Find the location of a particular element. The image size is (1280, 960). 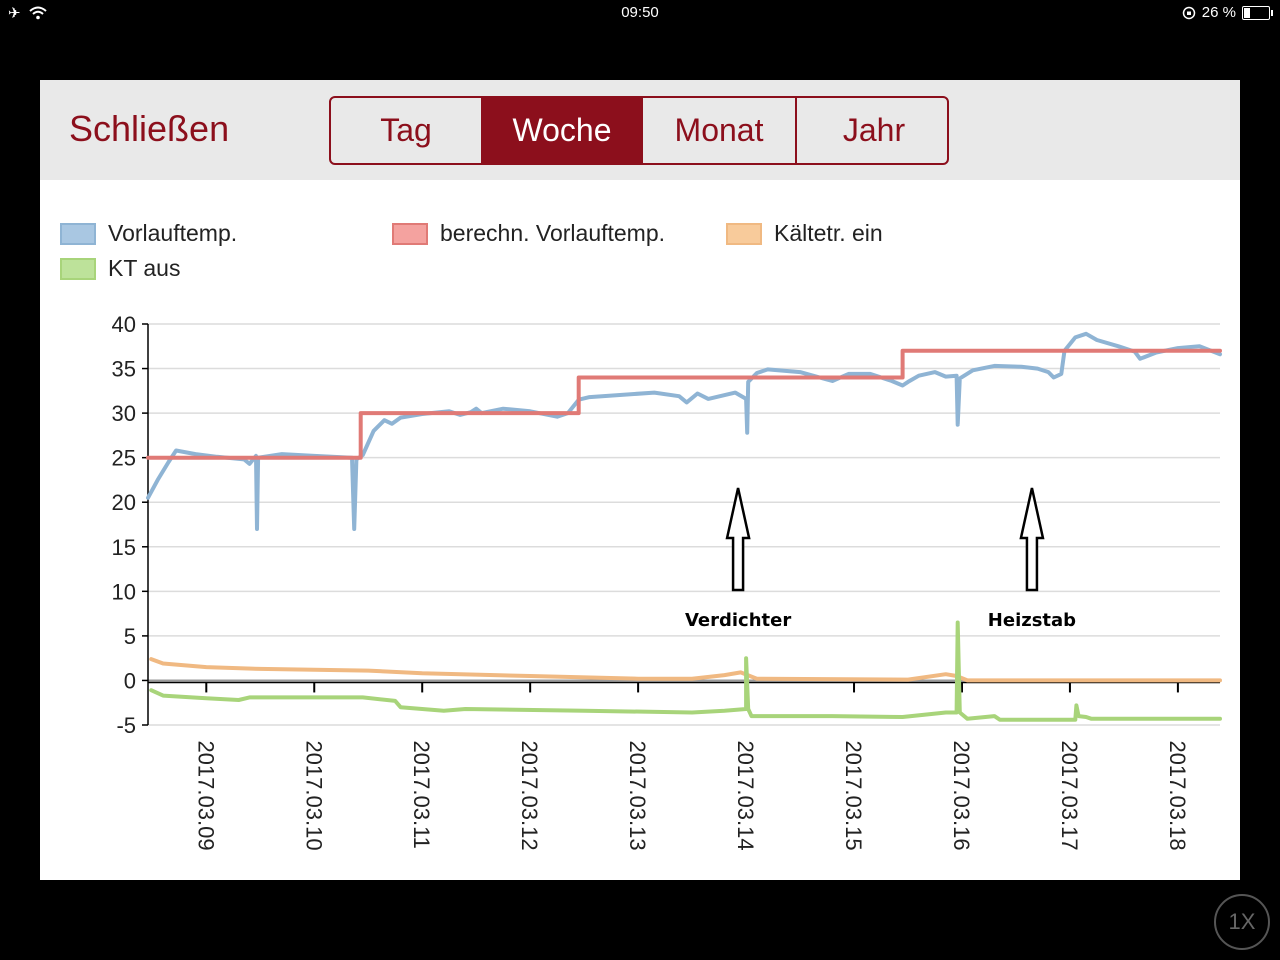

x-tick-label: 2017.03.10 is located at coordinates (313, 795).